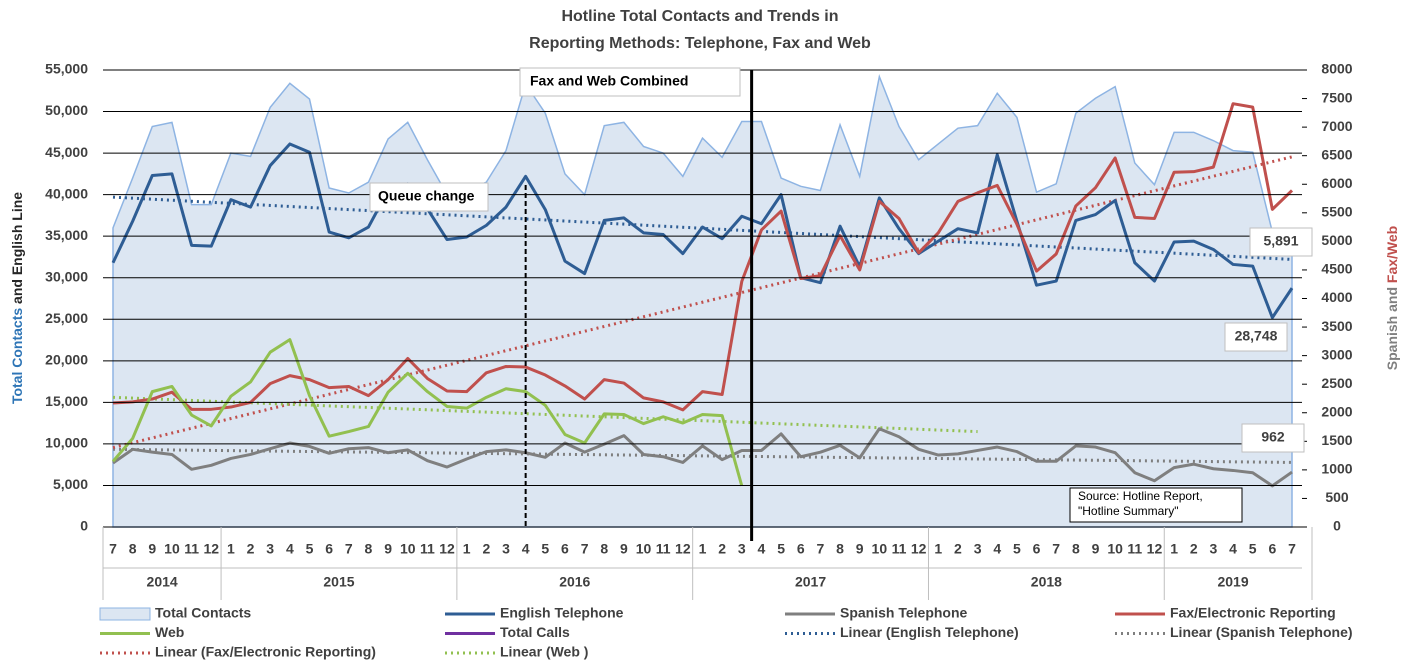 The width and height of the screenshot is (1413, 669). What do you see at coordinates (562, 613) in the screenshot?
I see `legend-label: English Telephone` at bounding box center [562, 613].